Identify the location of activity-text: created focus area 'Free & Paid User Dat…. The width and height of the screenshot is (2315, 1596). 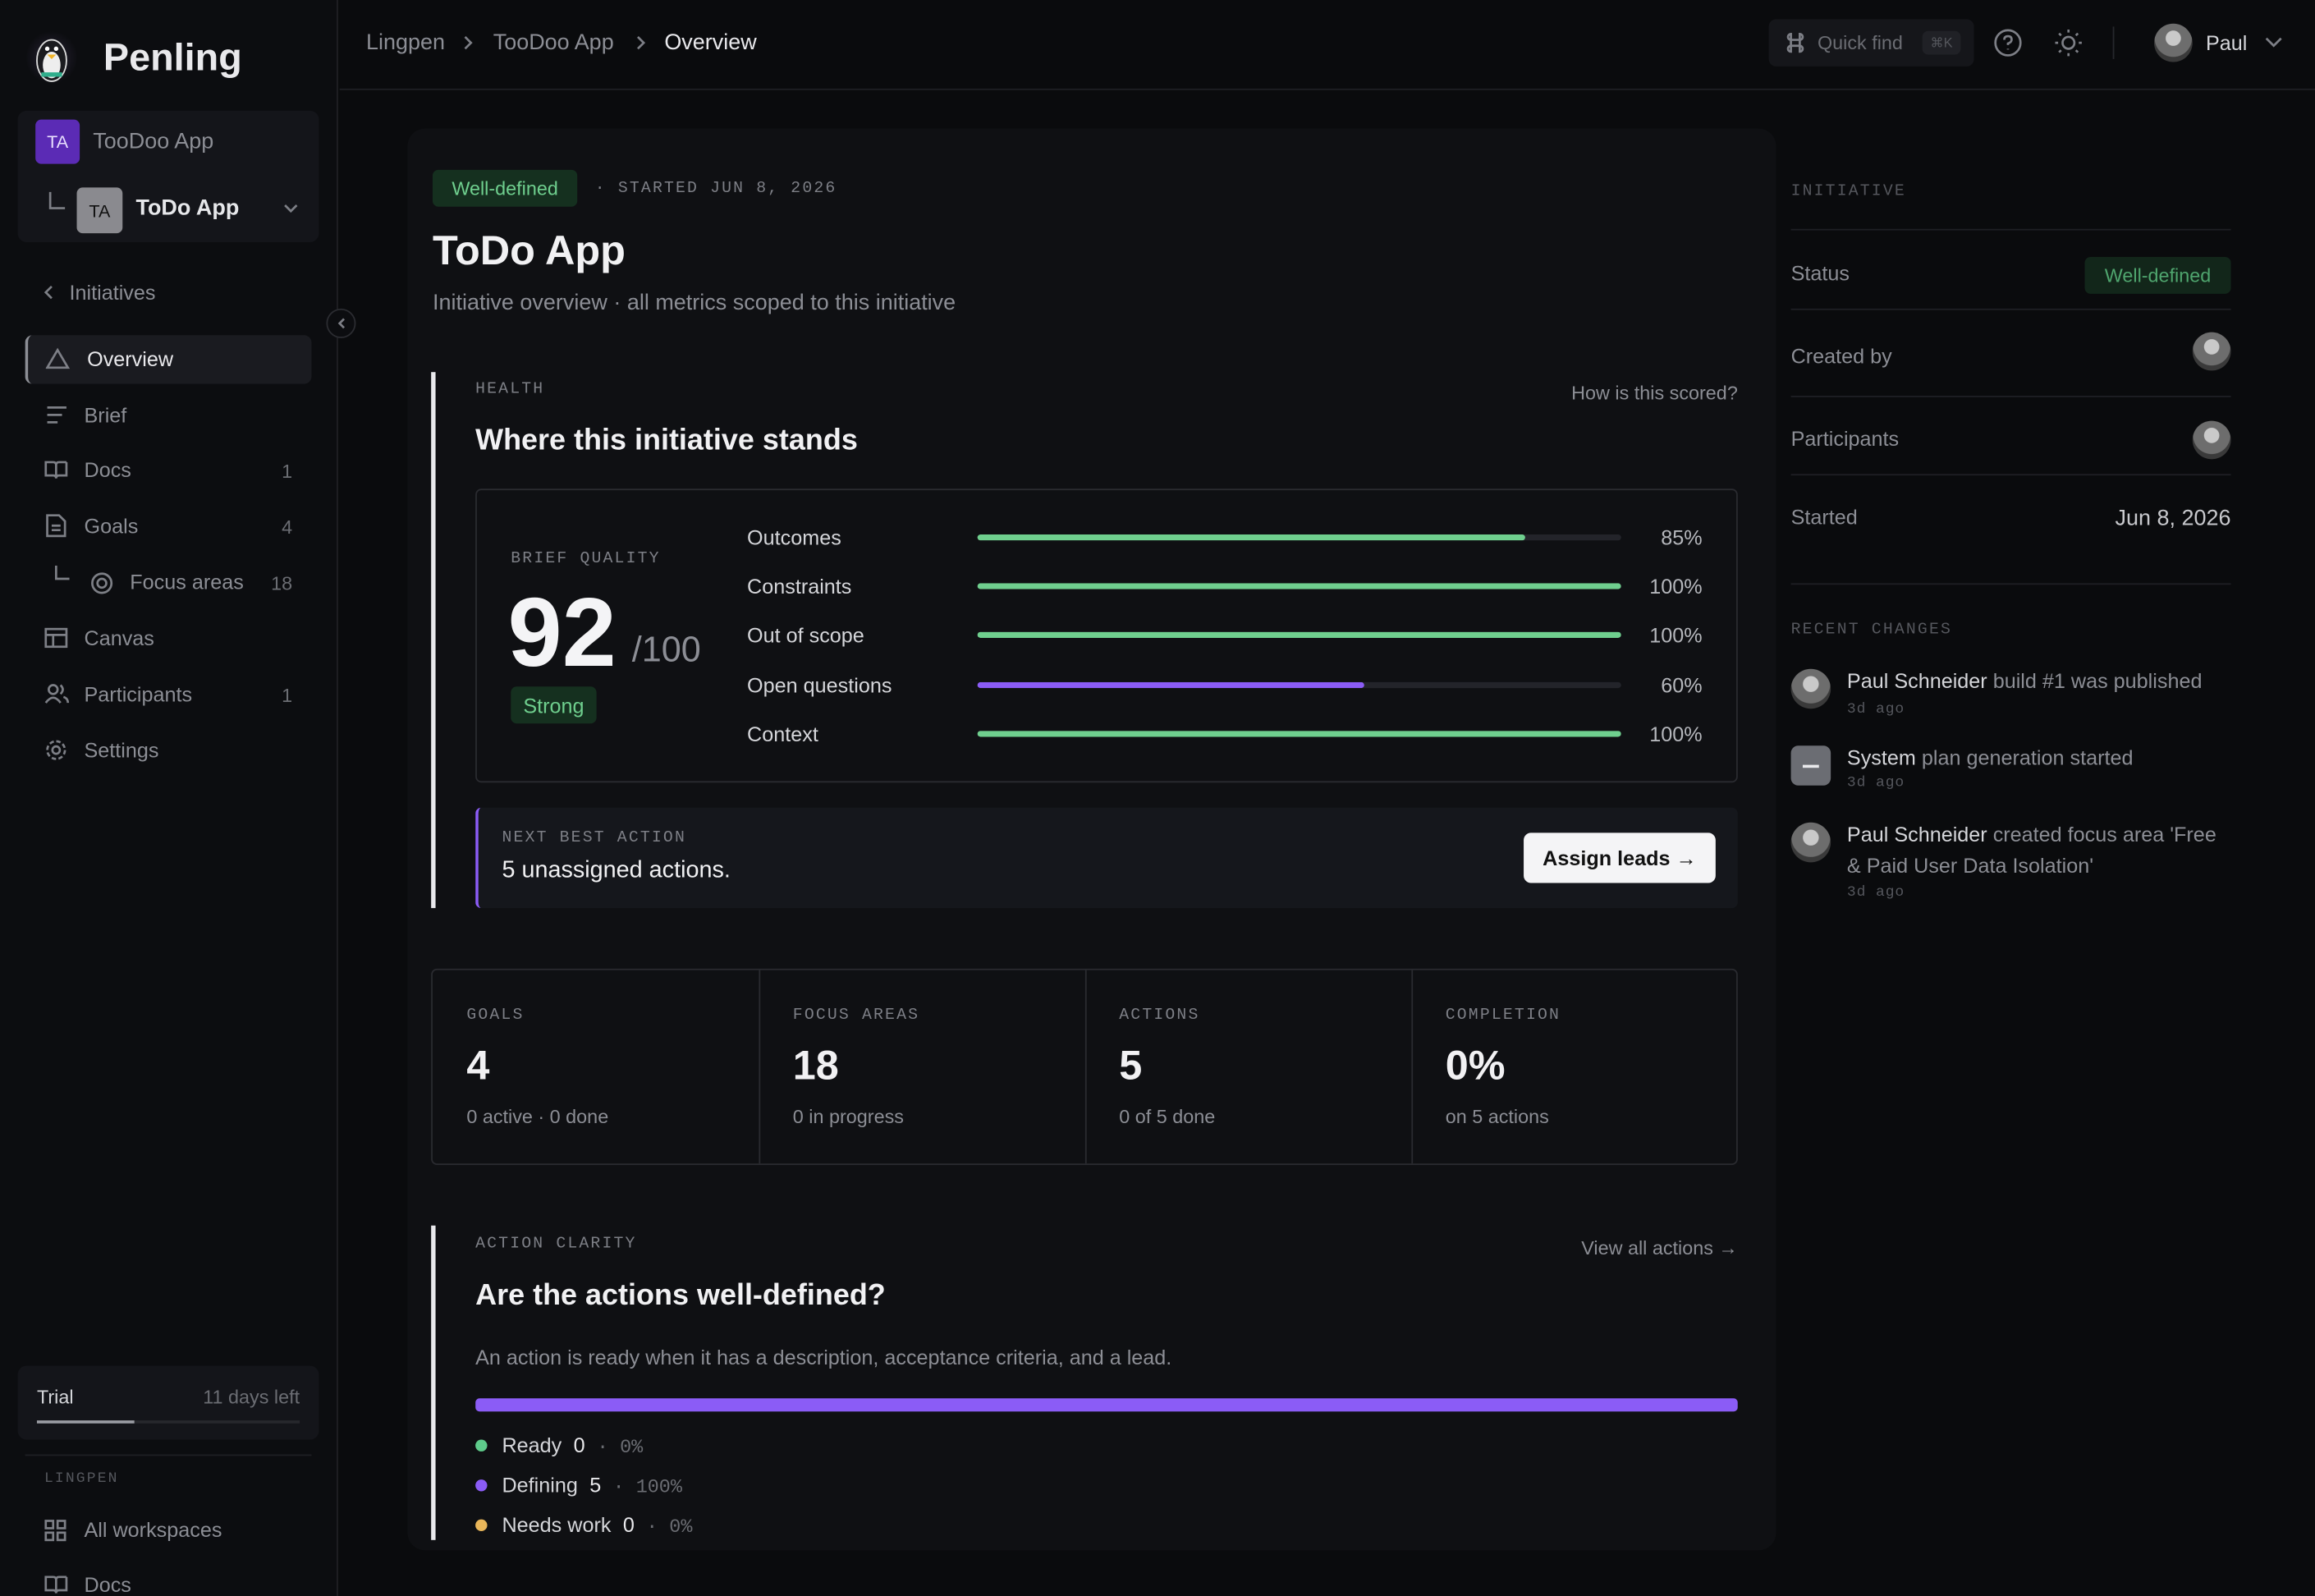
(2031, 850).